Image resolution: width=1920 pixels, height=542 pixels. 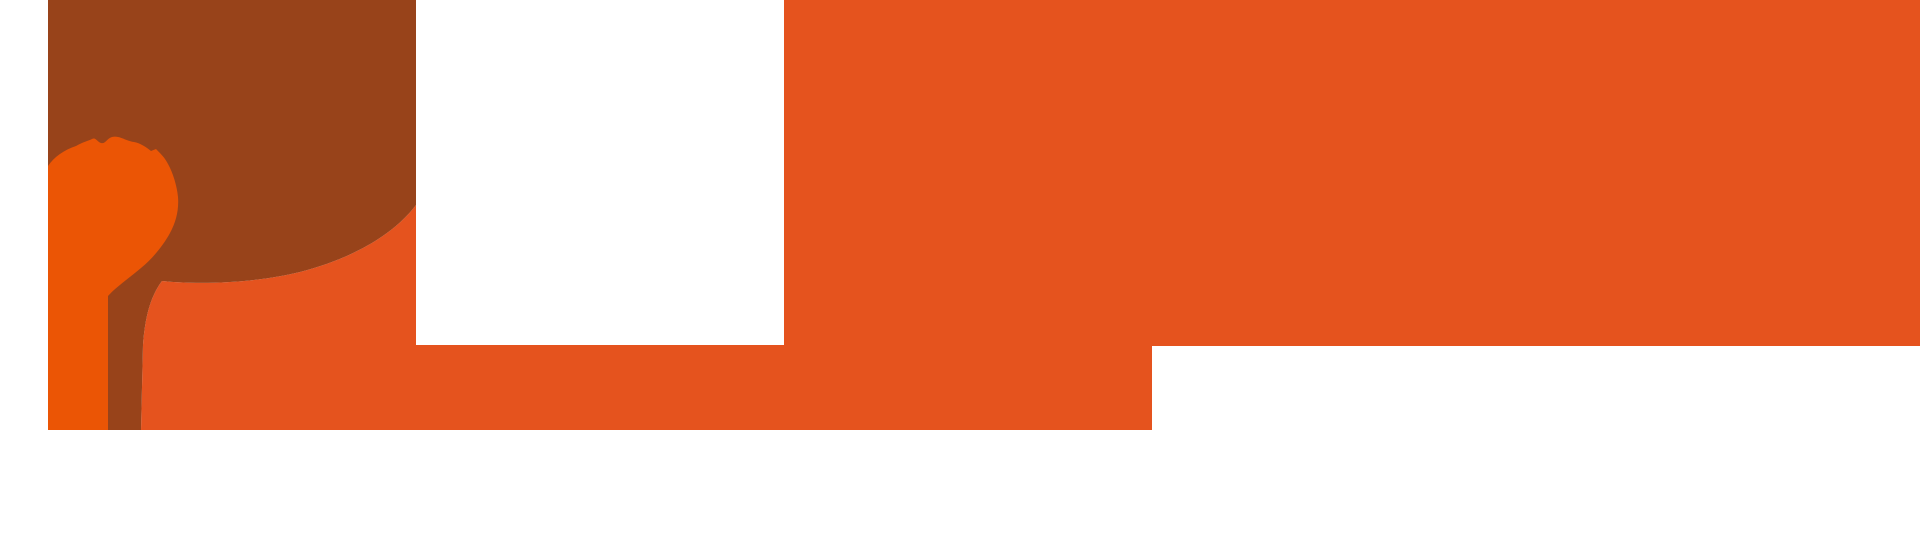 I want to click on orange-dot-stem-shape, so click(x=113, y=283).